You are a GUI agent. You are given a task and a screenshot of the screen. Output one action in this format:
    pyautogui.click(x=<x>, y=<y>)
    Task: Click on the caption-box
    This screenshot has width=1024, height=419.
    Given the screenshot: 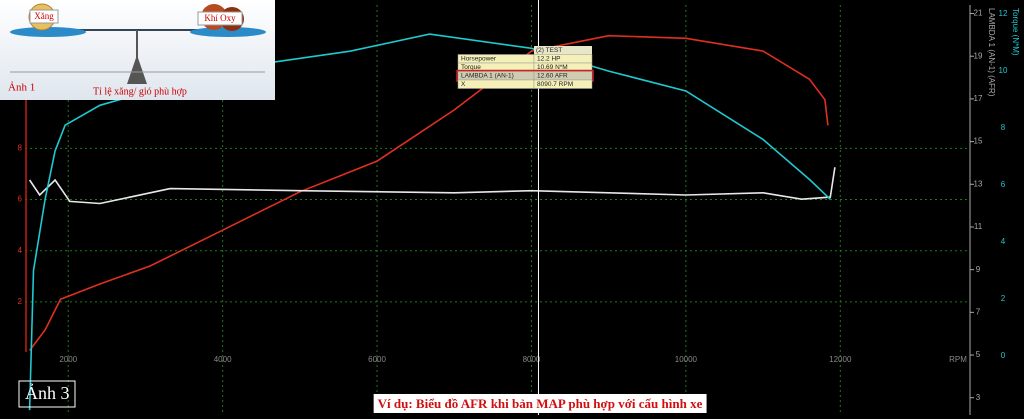 What is the action you would take?
    pyautogui.click(x=540, y=403)
    